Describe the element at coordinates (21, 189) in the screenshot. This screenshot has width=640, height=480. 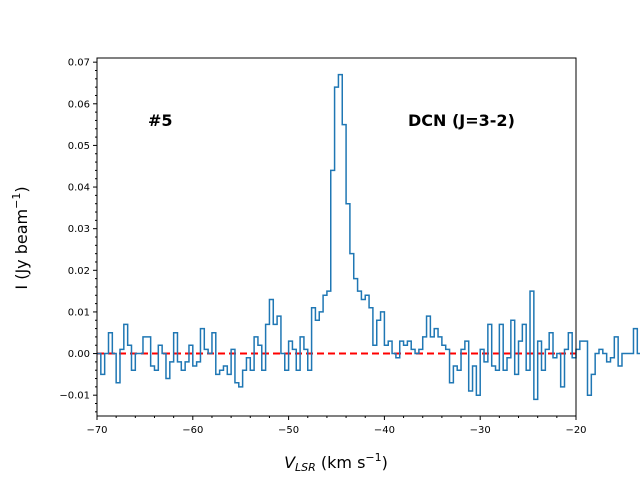
I see `y-axis-label-end: )` at that location.